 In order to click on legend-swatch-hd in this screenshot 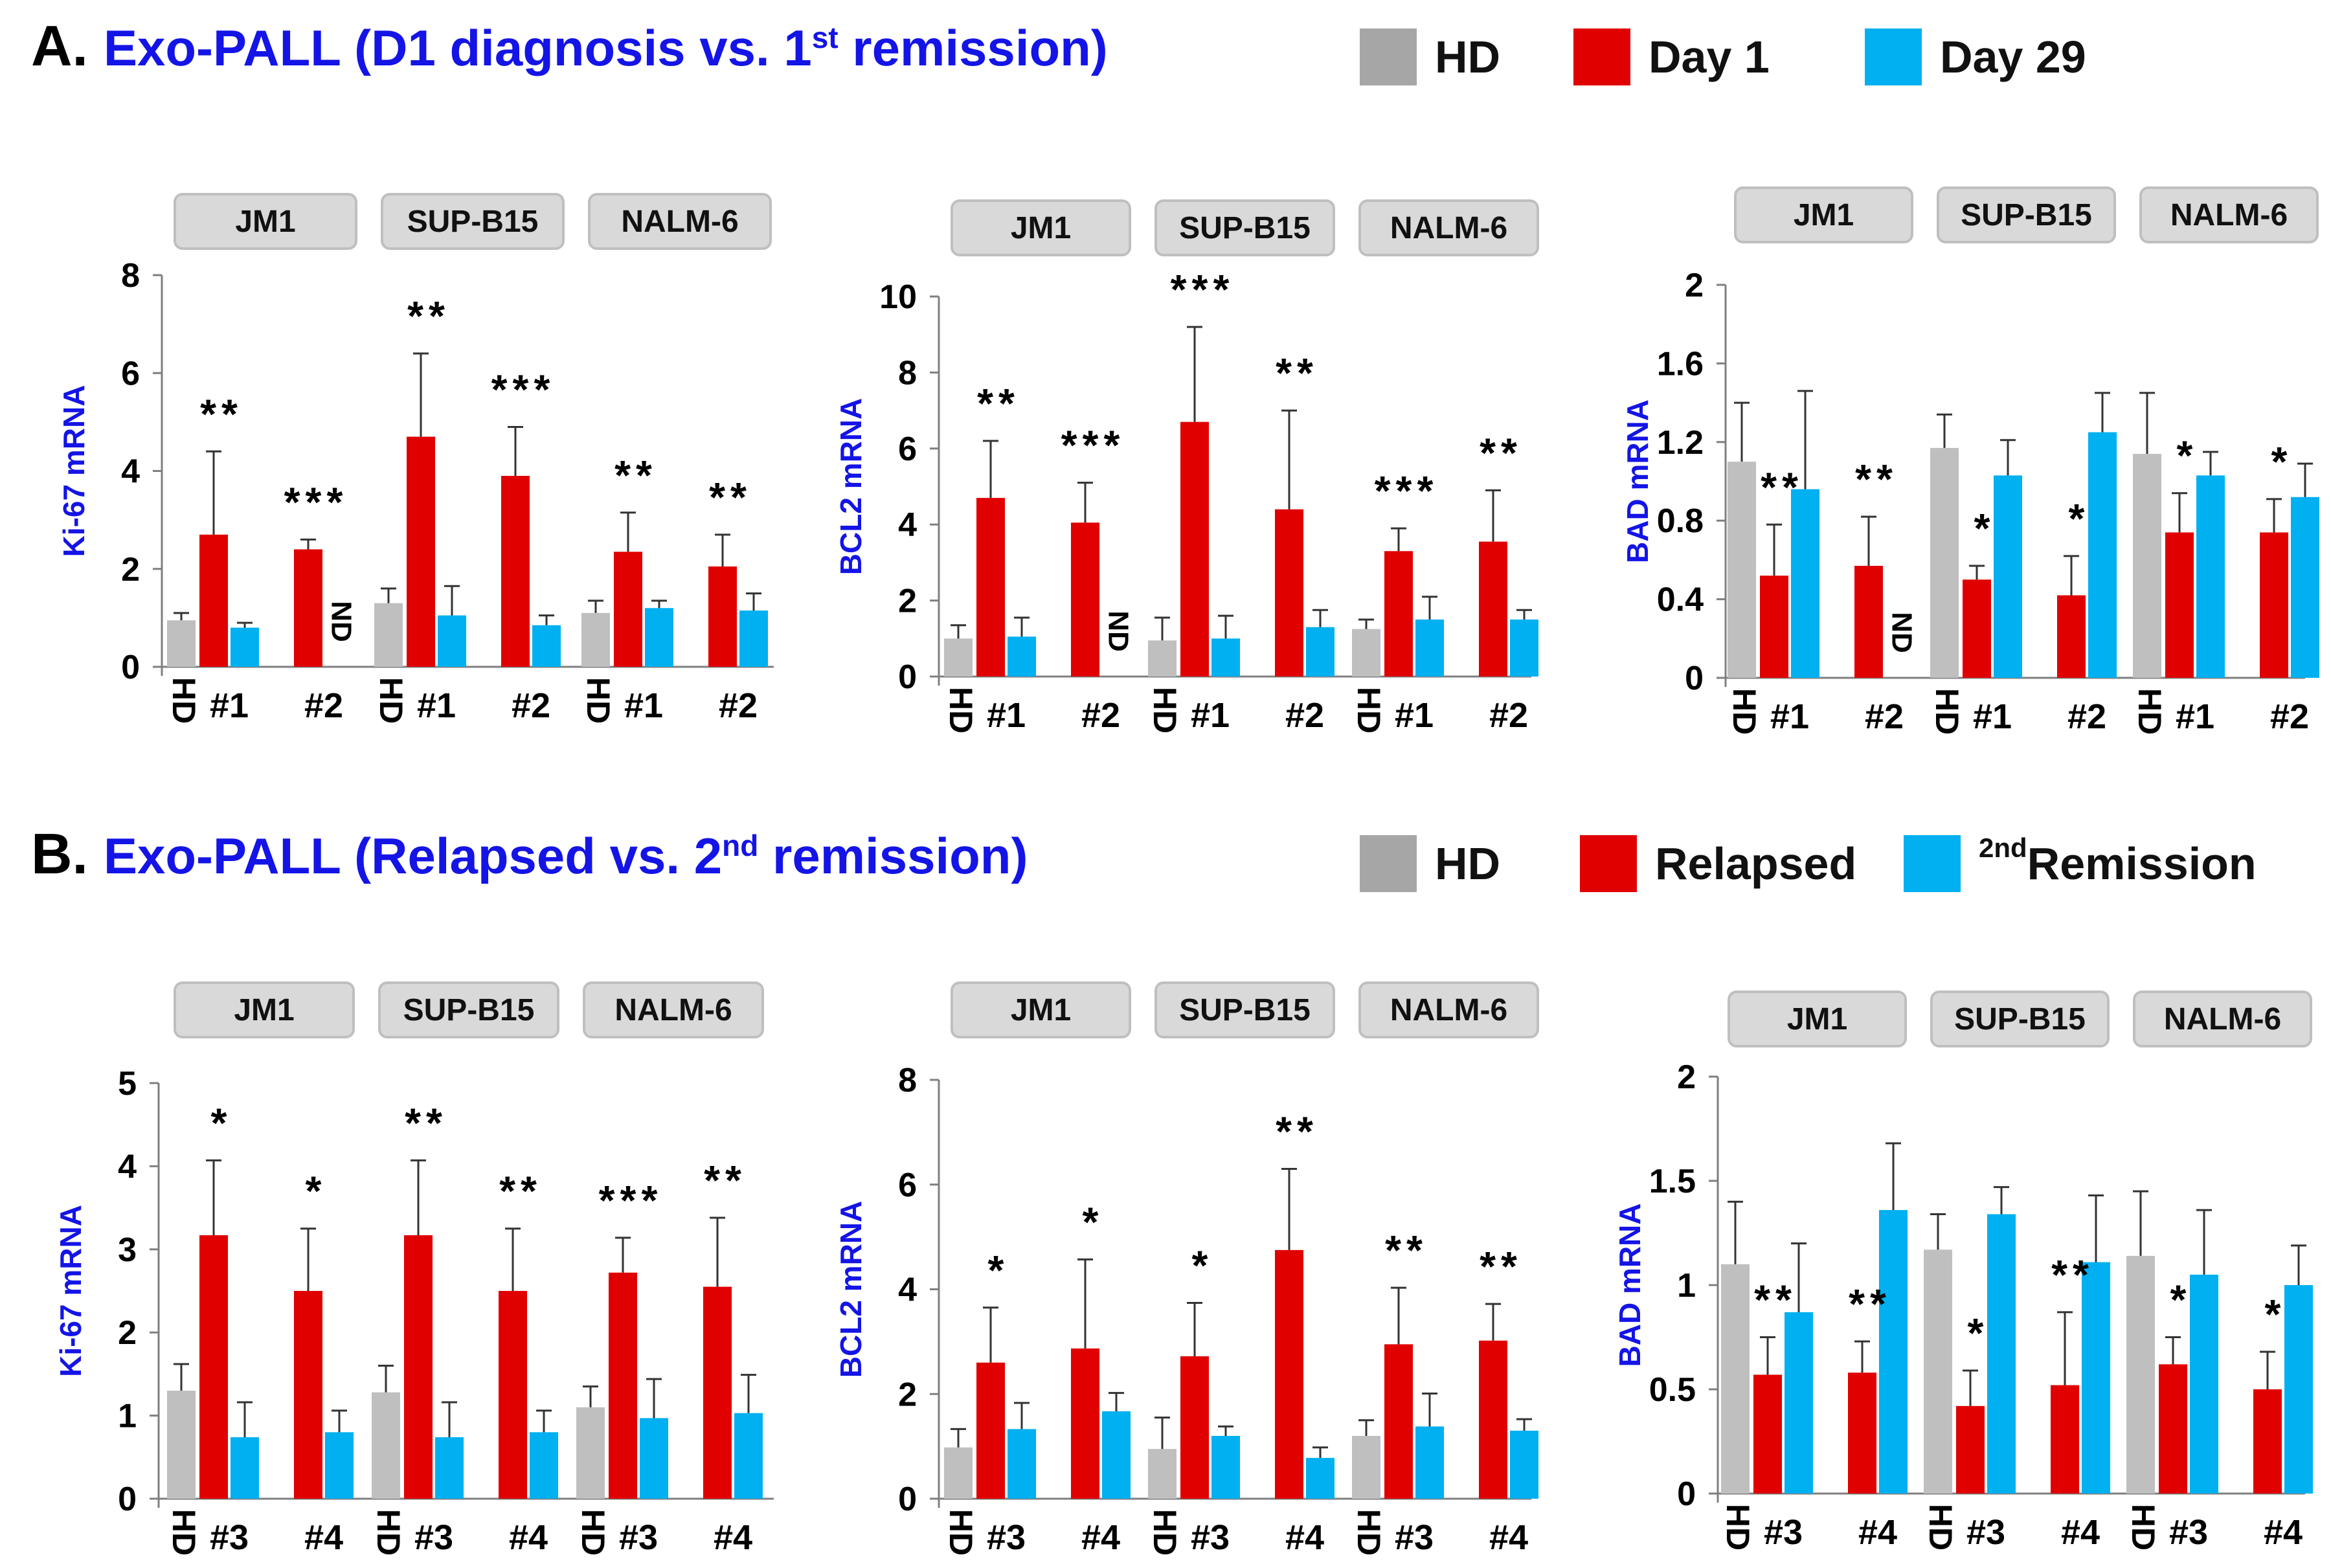, I will do `click(1388, 56)`.